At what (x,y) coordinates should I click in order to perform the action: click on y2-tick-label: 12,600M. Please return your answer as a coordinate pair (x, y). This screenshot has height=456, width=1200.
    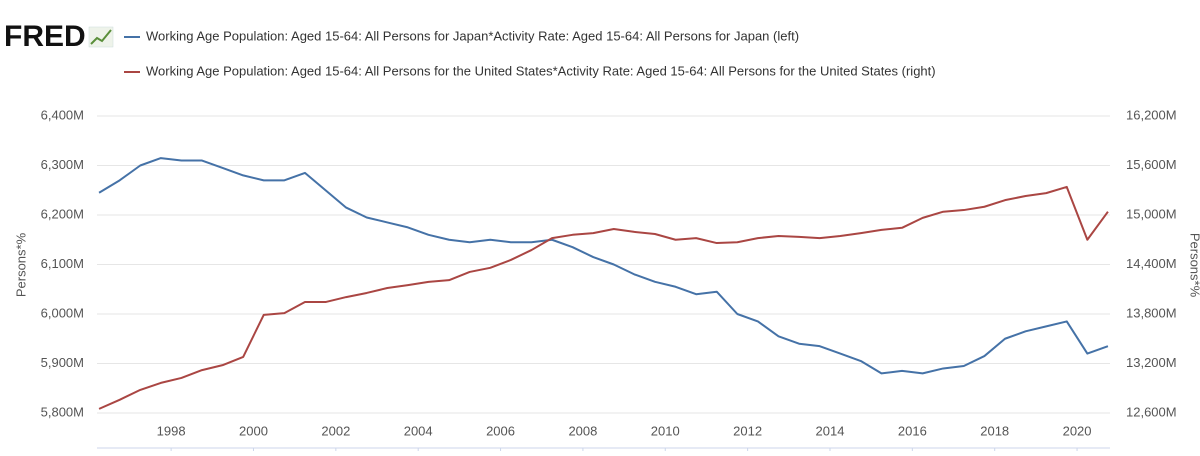
    Looking at the image, I should click on (1151, 411).